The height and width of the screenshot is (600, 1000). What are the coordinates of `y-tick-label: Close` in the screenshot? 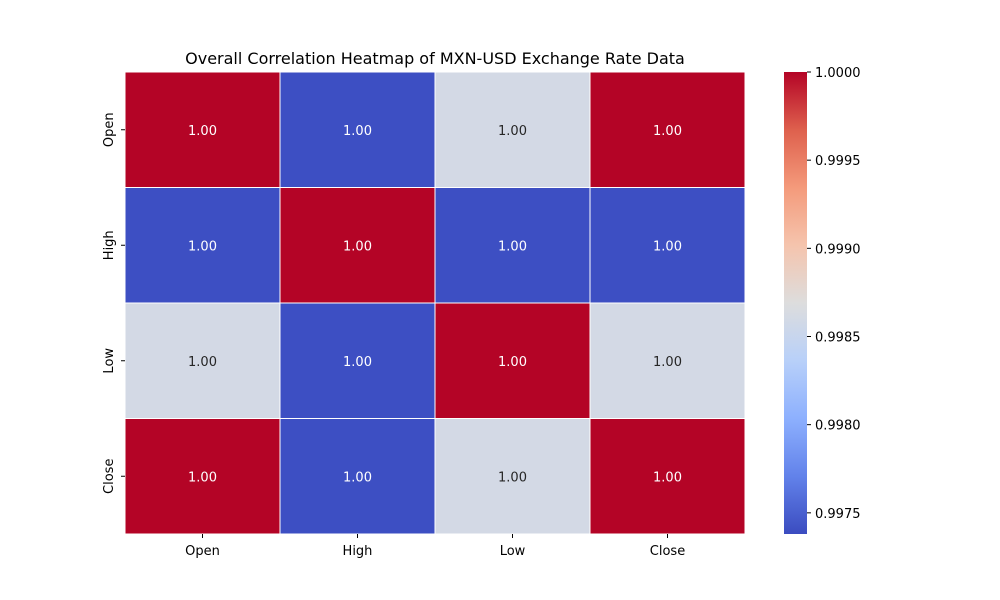 It's located at (109, 476).